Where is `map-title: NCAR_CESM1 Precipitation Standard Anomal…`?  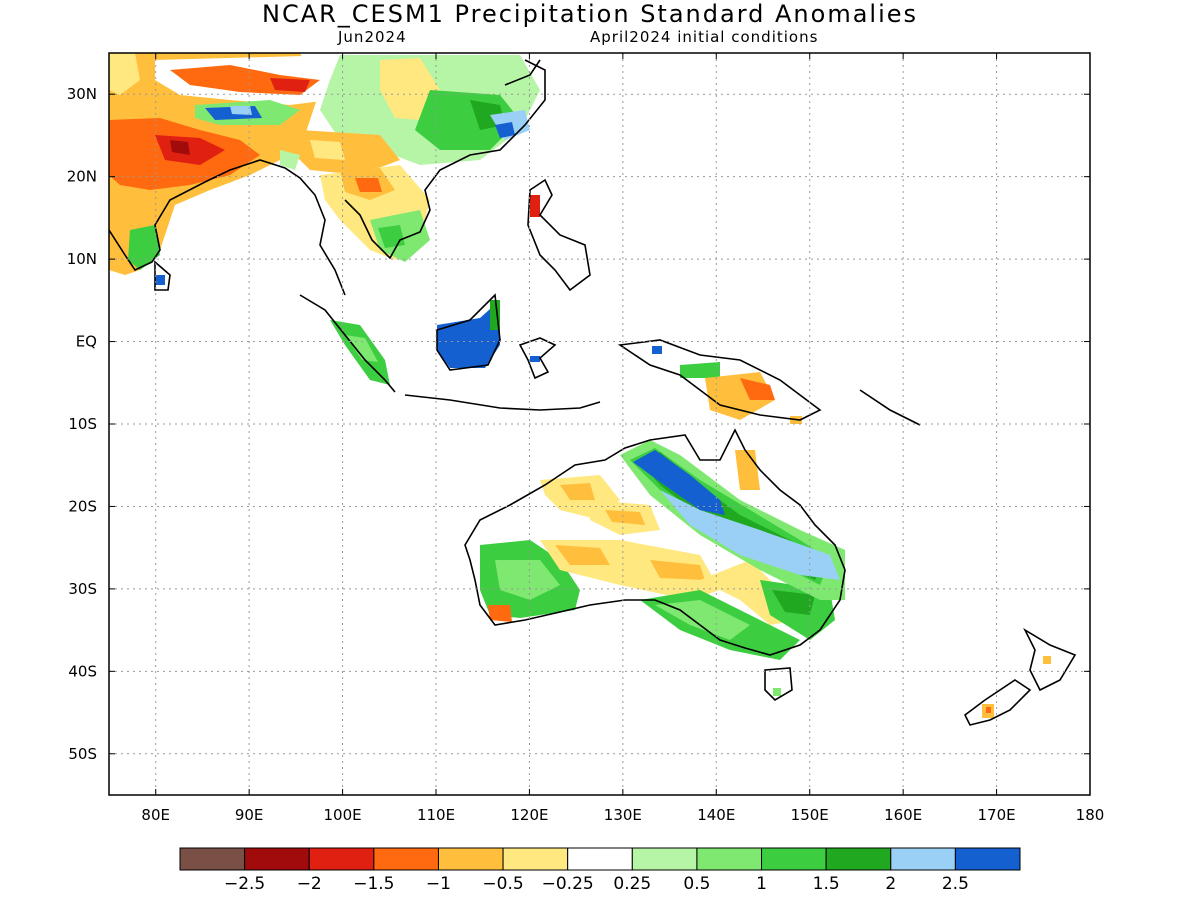
map-title: NCAR_CESM1 Precipitation Standard Anomal… is located at coordinates (590, 14).